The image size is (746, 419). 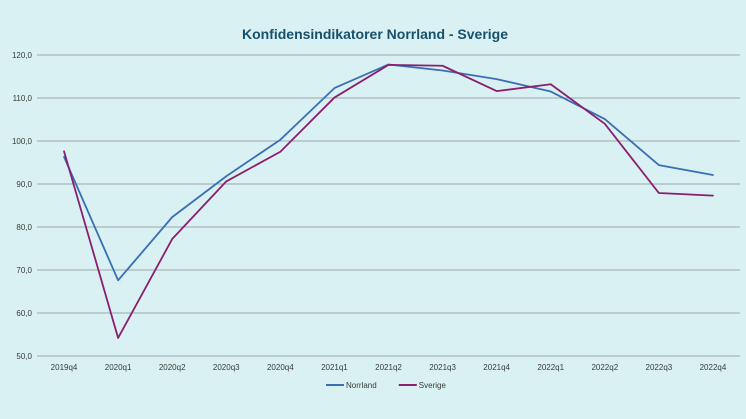 I want to click on chart-title: Konfidensindikatorer Norrland - Sverige, so click(x=375, y=34).